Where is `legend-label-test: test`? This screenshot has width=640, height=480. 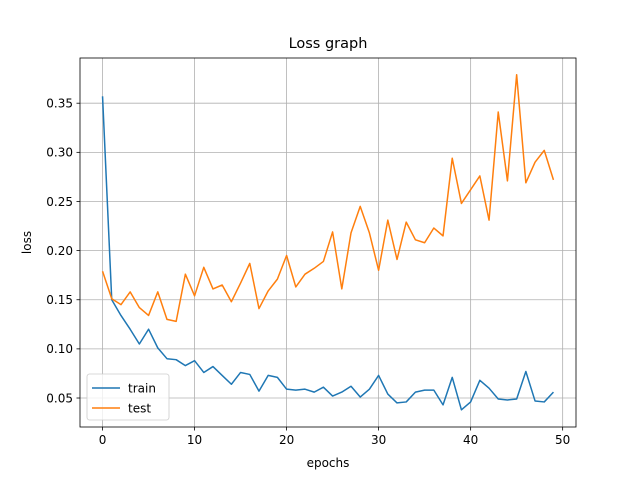
legend-label-test: test is located at coordinates (139, 408).